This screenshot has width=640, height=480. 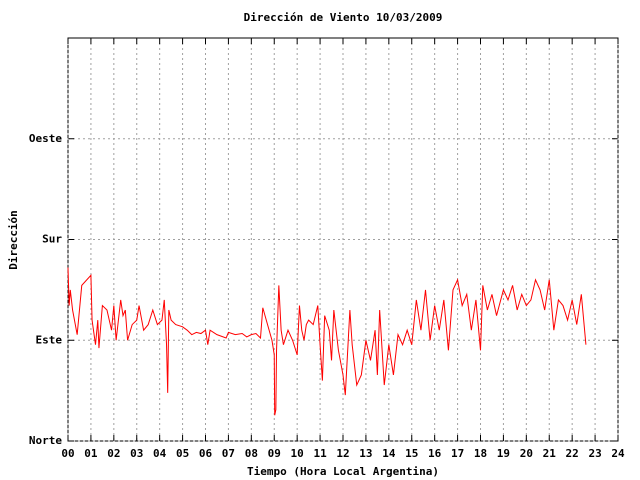 I want to click on y-axis-label: Dirección, so click(x=13, y=240).